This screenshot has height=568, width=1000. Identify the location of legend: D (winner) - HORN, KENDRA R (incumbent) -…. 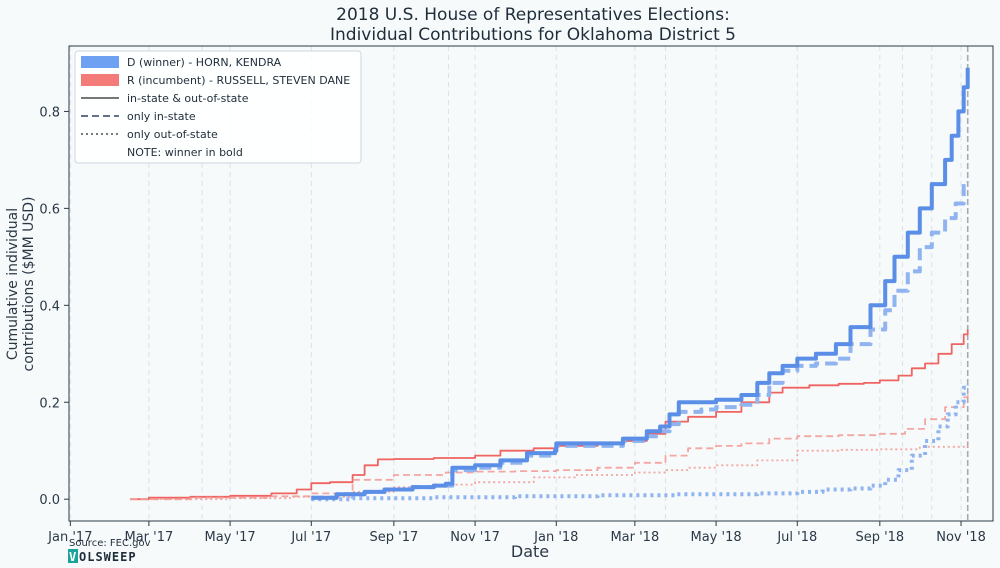
(218, 107).